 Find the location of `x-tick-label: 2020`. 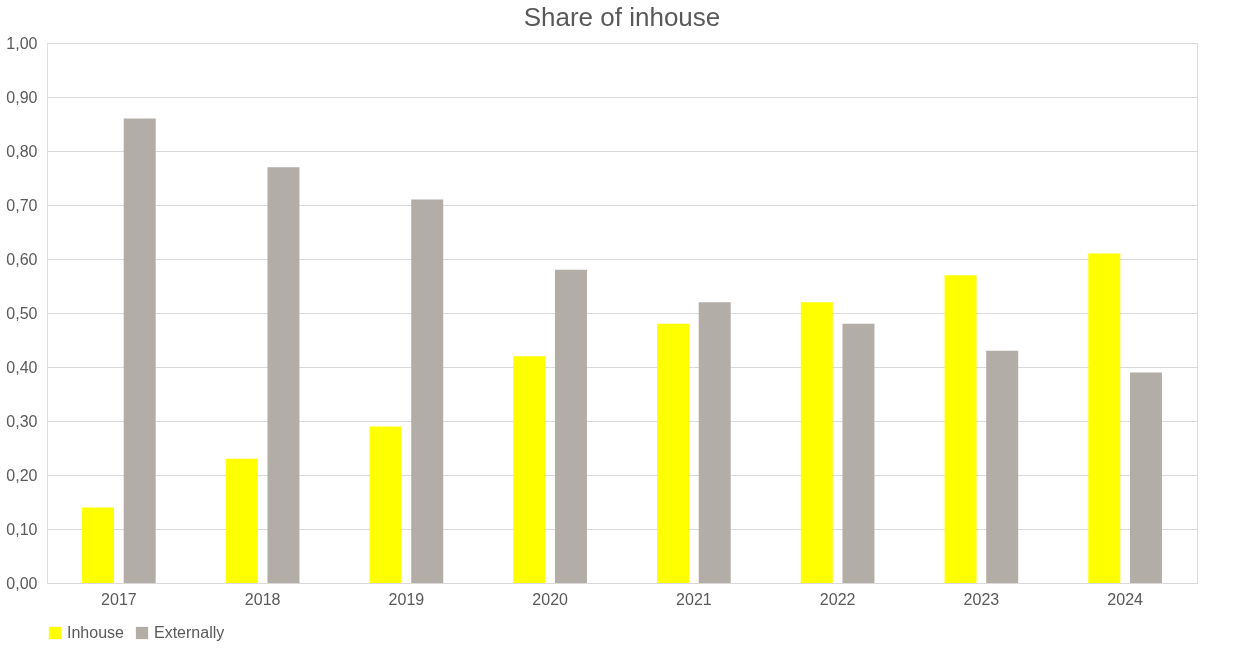

x-tick-label: 2020 is located at coordinates (550, 599).